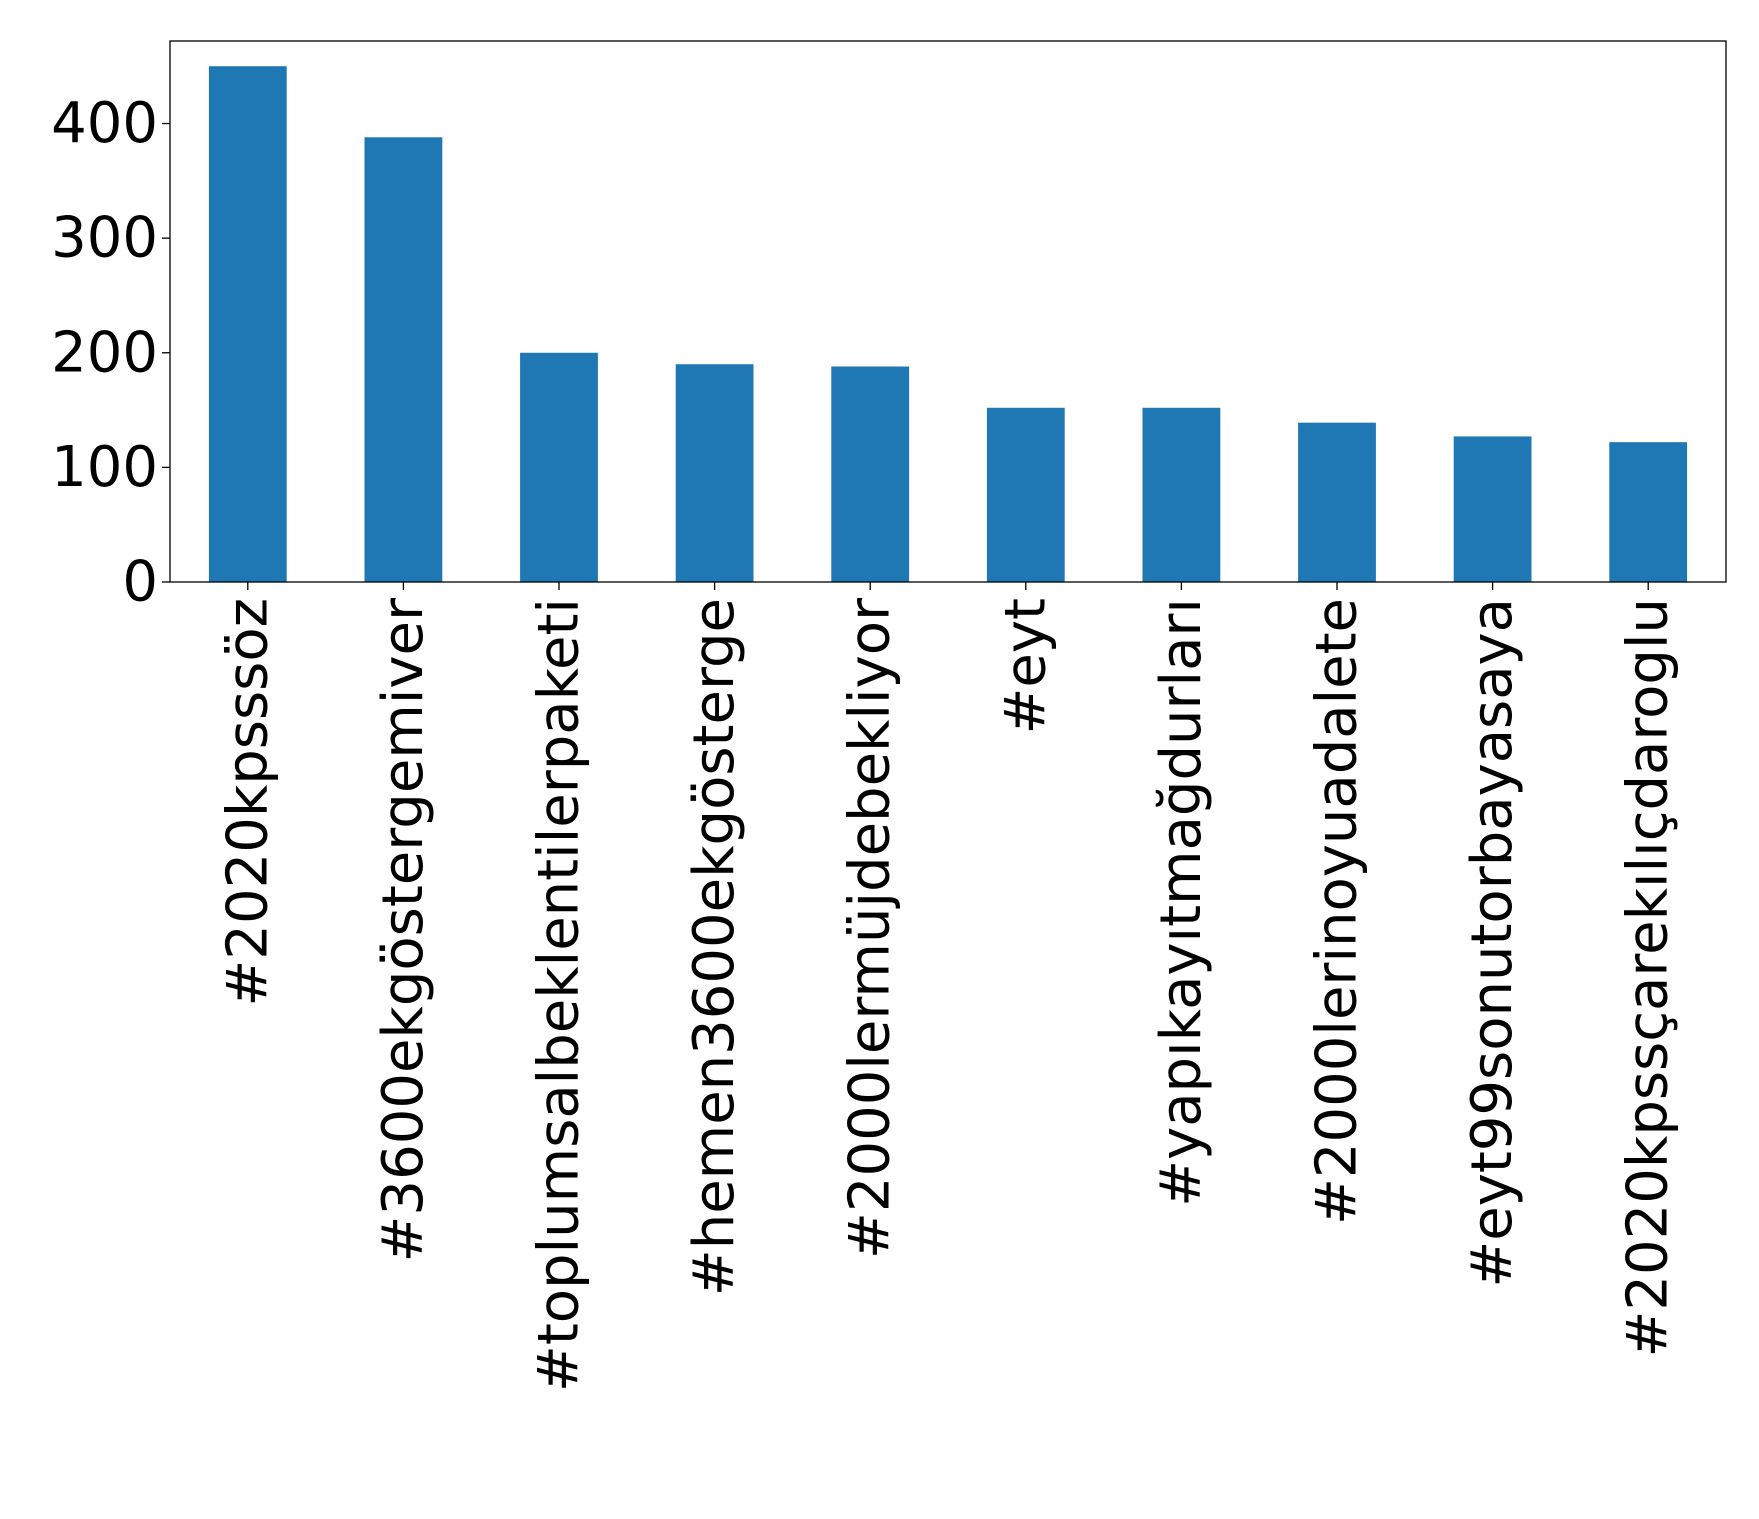 Image resolution: width=1759 pixels, height=1519 pixels. What do you see at coordinates (104, 238) in the screenshot?
I see `y-tick-label: 300` at bounding box center [104, 238].